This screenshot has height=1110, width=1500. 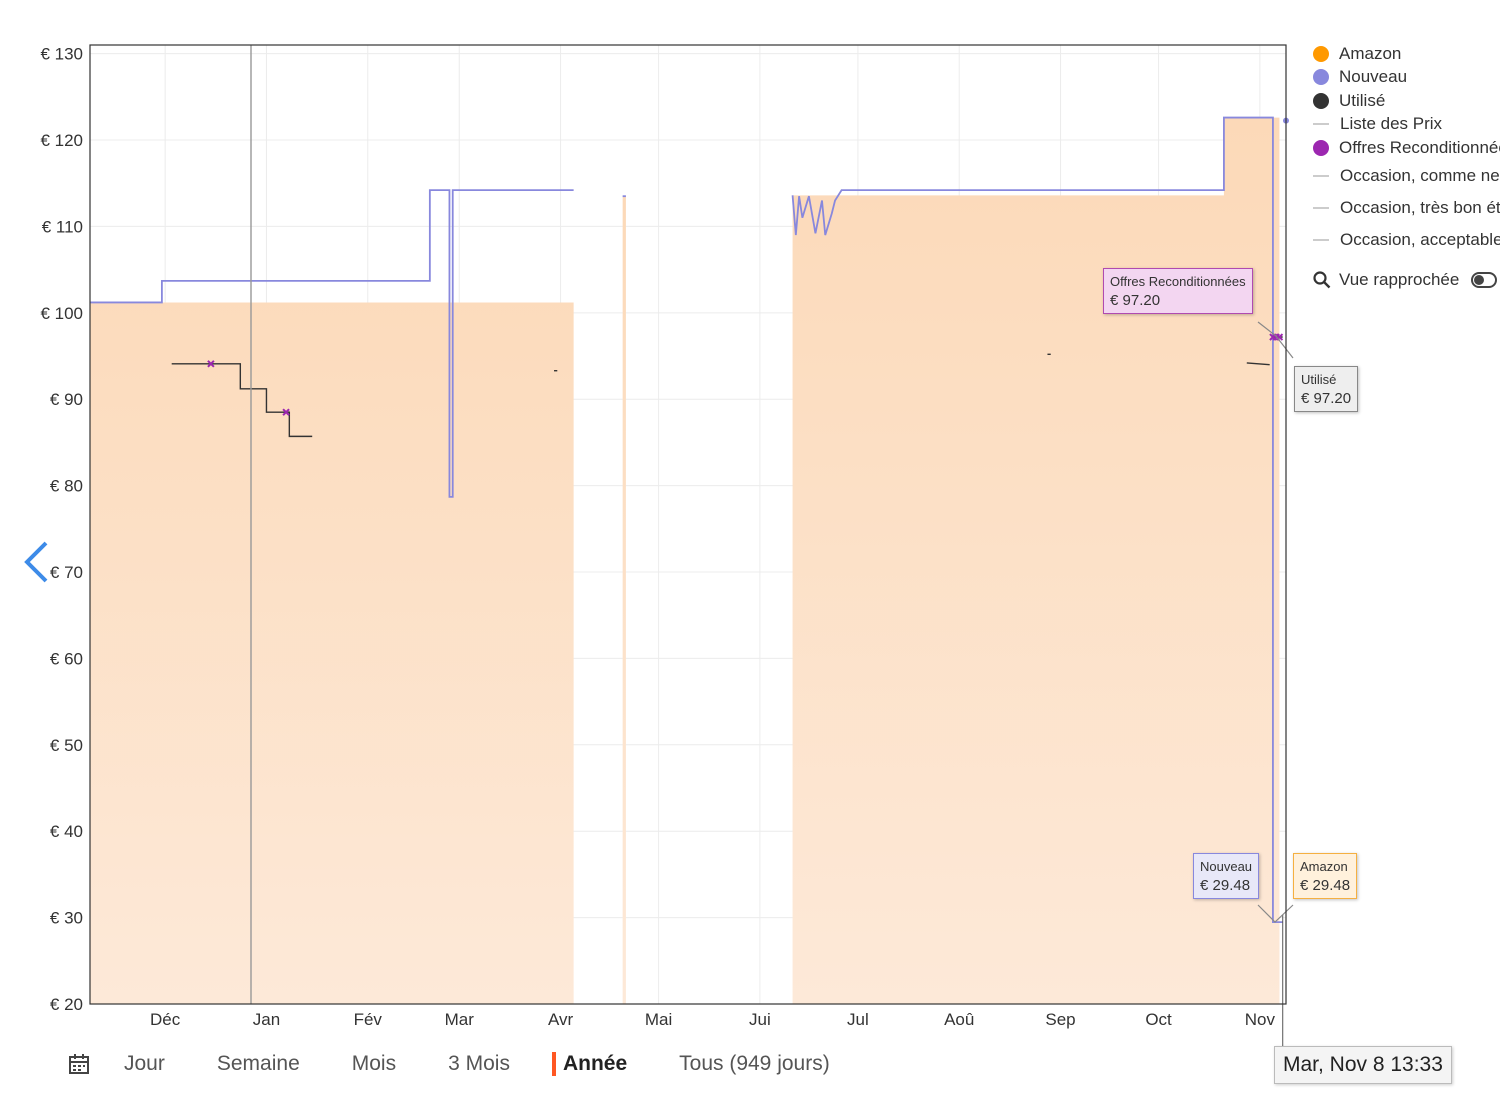 I want to click on tooltip-reconditionnees: Offres Reconditionnées € 97.20, so click(x=1178, y=291).